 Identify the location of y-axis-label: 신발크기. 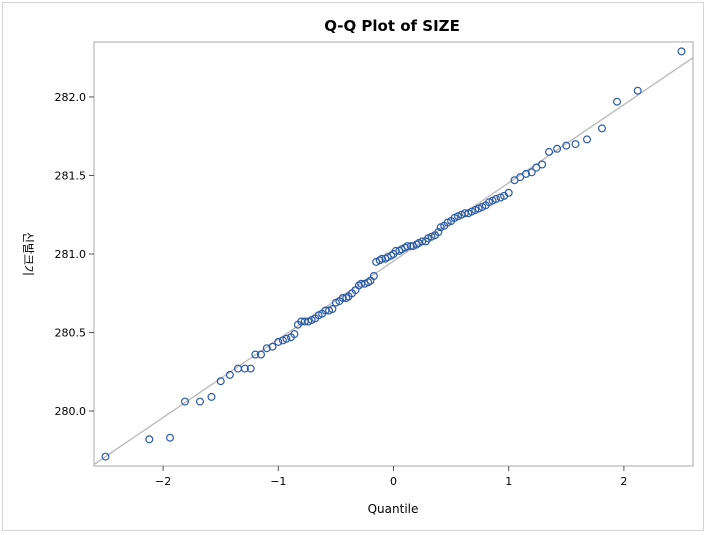
(28, 254).